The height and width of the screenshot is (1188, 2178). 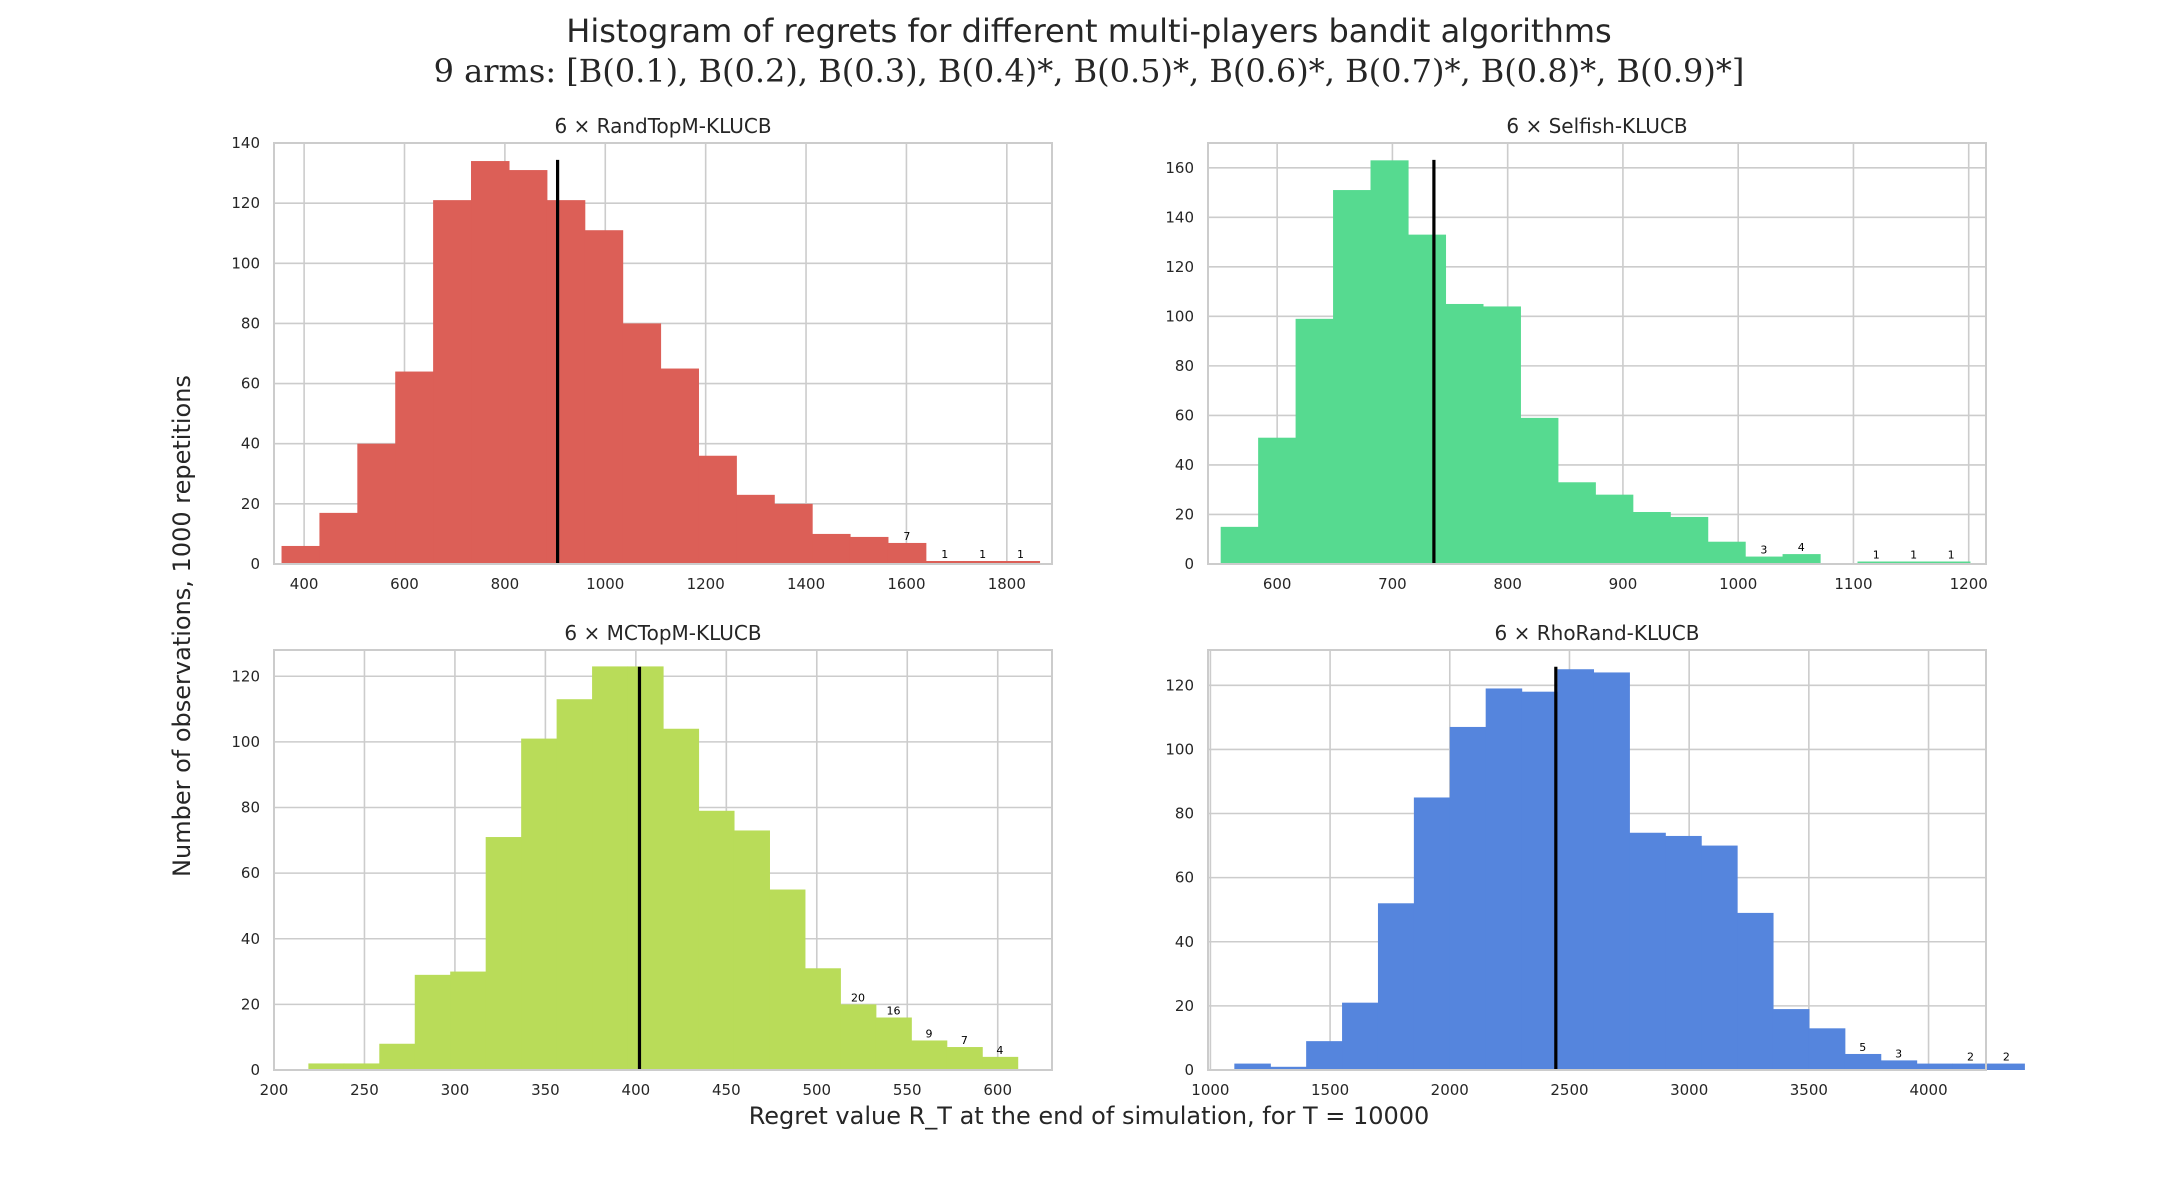 What do you see at coordinates (858, 997) in the screenshot?
I see `bar-count-label: 20` at bounding box center [858, 997].